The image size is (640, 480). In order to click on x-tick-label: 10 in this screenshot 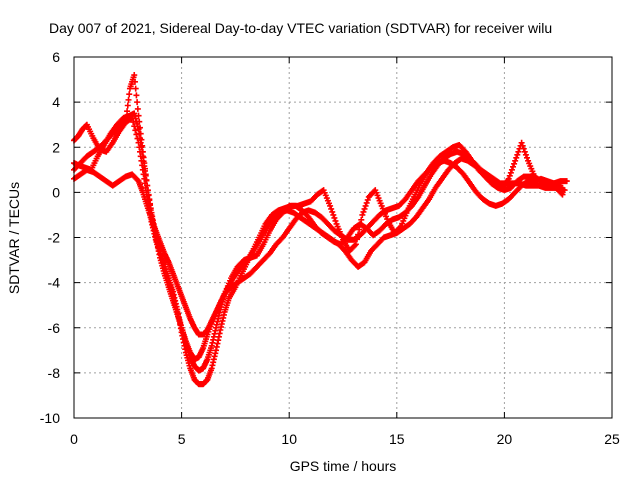, I will do `click(289, 439)`.